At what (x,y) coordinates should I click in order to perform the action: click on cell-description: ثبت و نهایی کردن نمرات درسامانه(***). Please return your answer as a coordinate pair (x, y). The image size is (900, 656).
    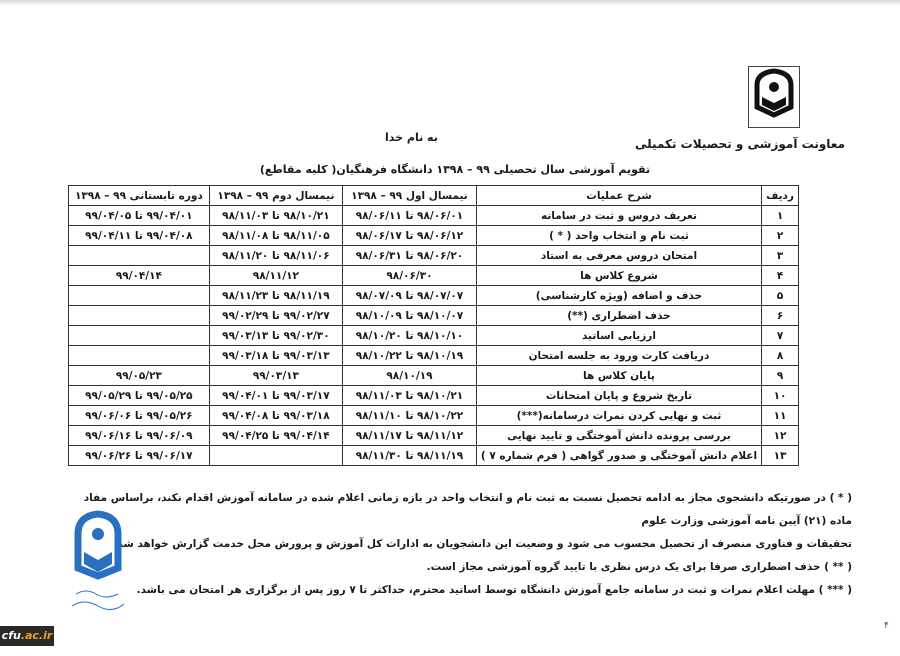
    Looking at the image, I should click on (619, 415).